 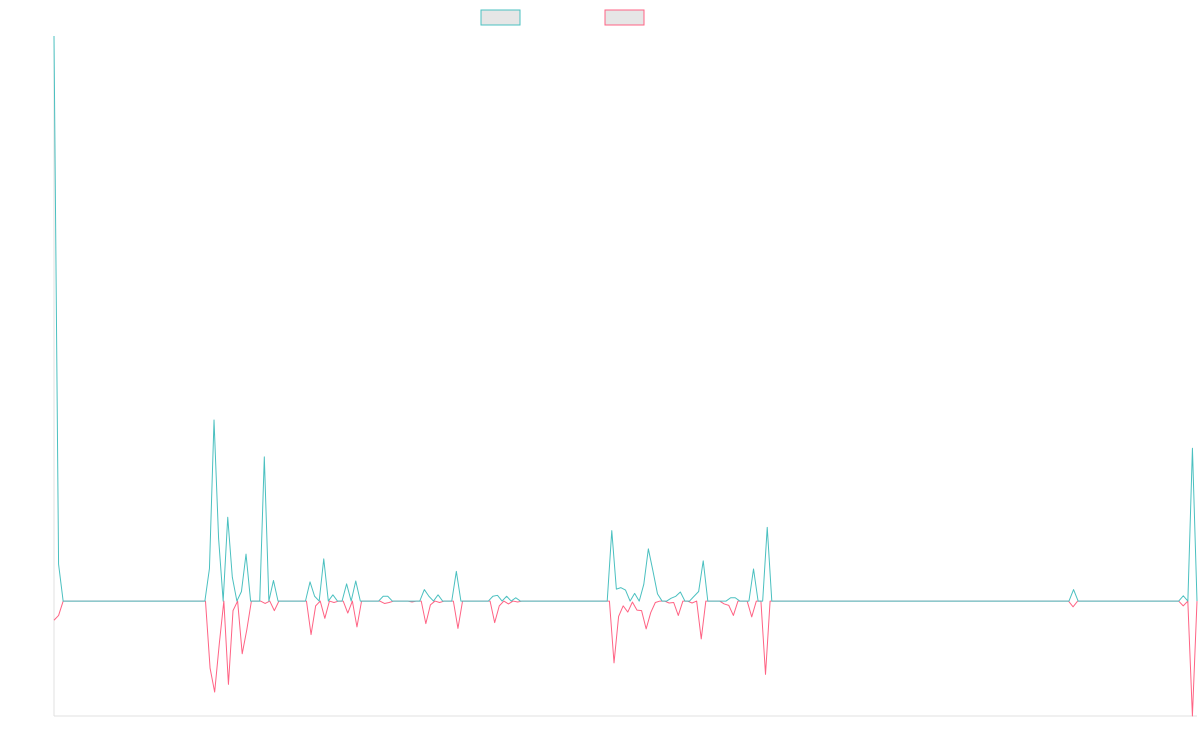 What do you see at coordinates (625, 658) in the screenshot?
I see `series-line-b` at bounding box center [625, 658].